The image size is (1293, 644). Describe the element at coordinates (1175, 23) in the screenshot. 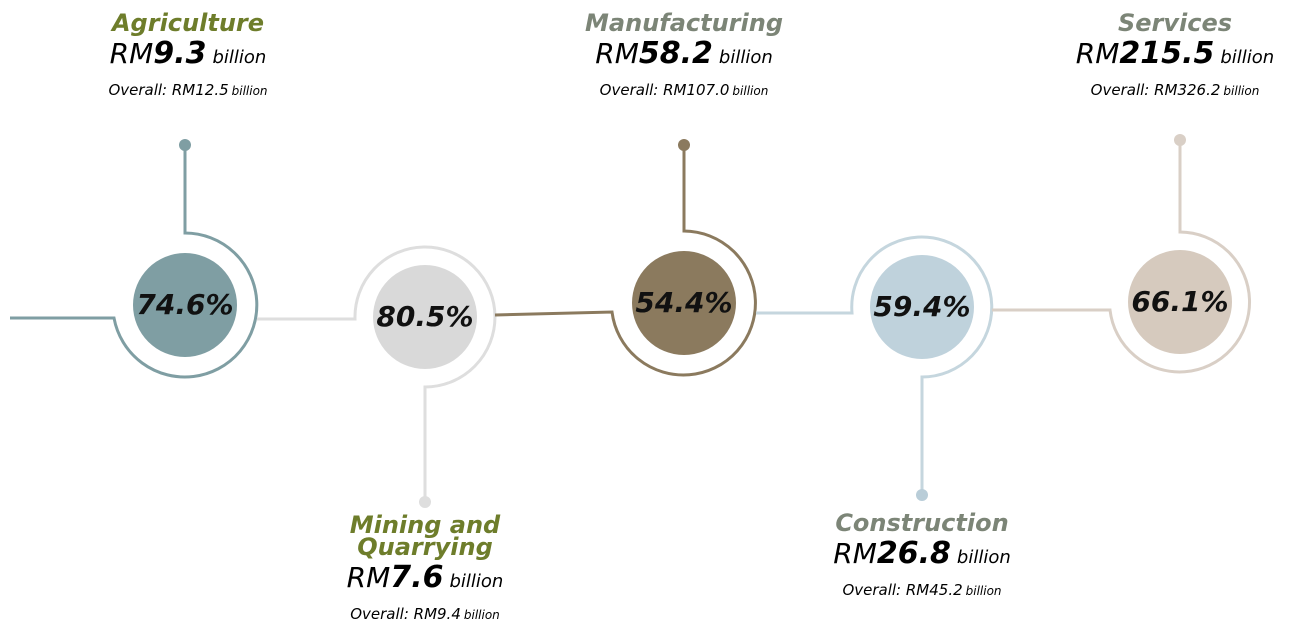

I see `node-name: Services` at that location.